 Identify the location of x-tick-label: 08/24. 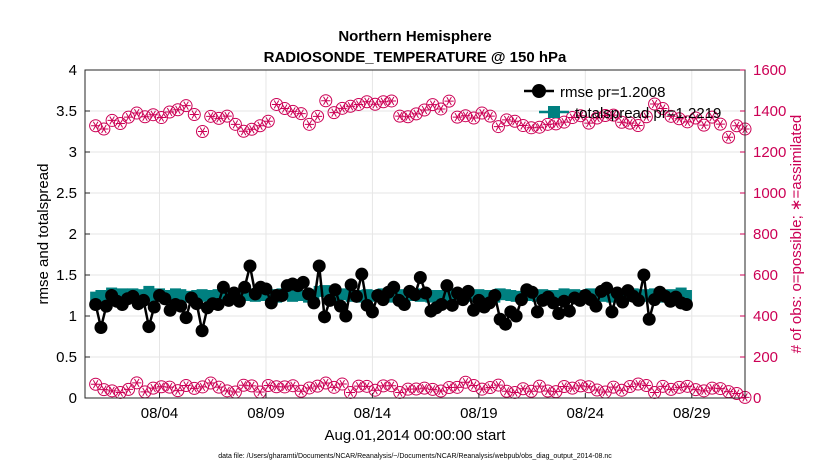
(586, 413).